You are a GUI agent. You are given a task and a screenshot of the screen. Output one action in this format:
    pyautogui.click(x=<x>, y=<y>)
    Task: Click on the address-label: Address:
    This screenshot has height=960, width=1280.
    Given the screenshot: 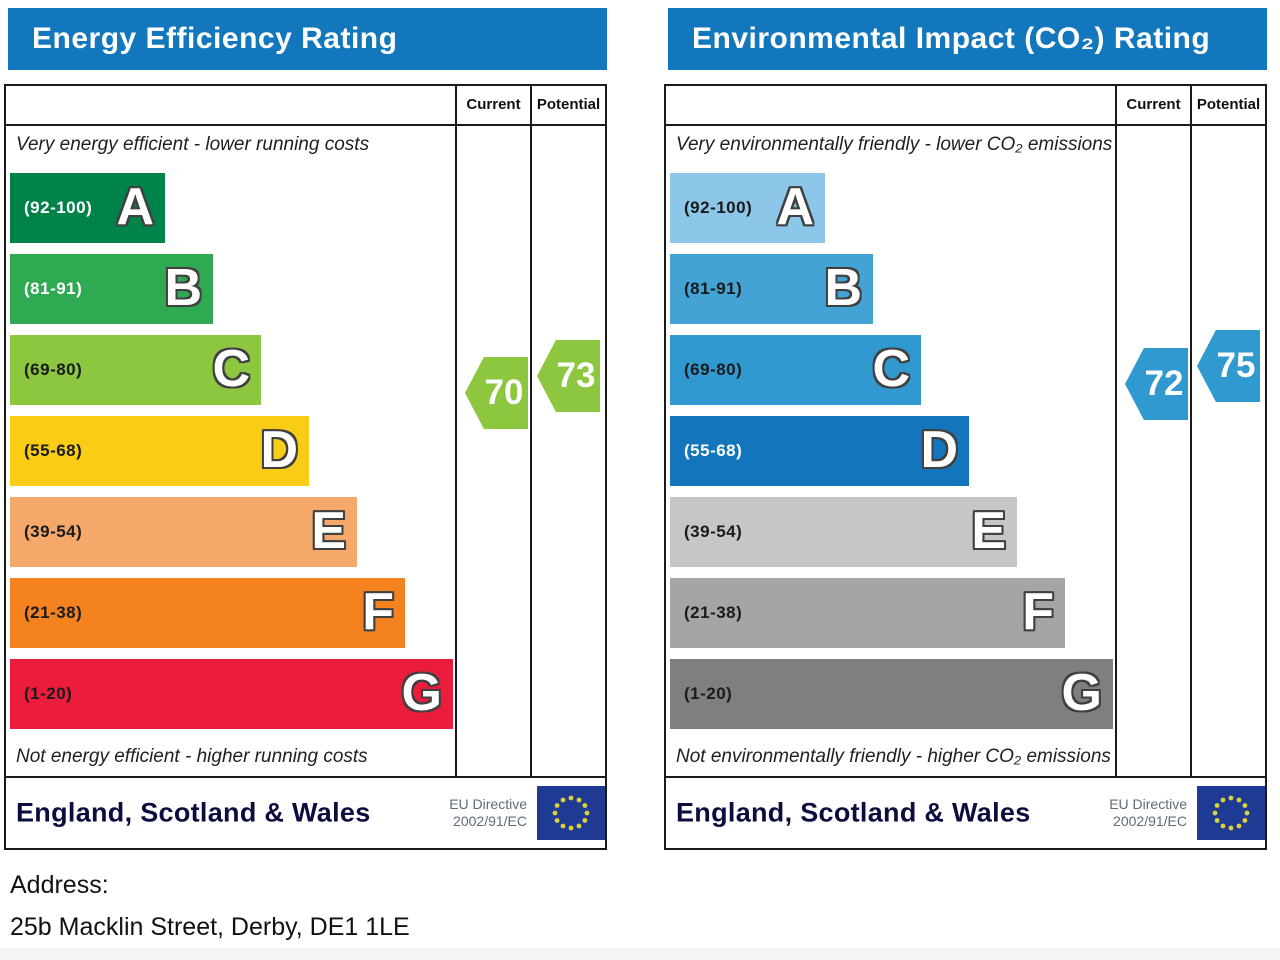 What is the action you would take?
    pyautogui.click(x=59, y=885)
    